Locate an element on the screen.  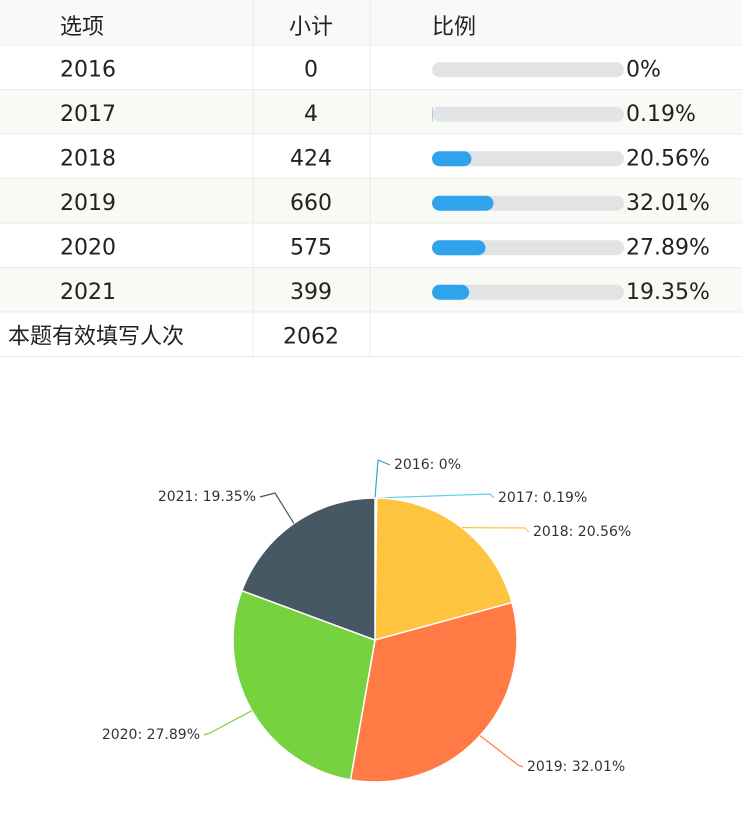
count-cell: 660 is located at coordinates (311, 203).